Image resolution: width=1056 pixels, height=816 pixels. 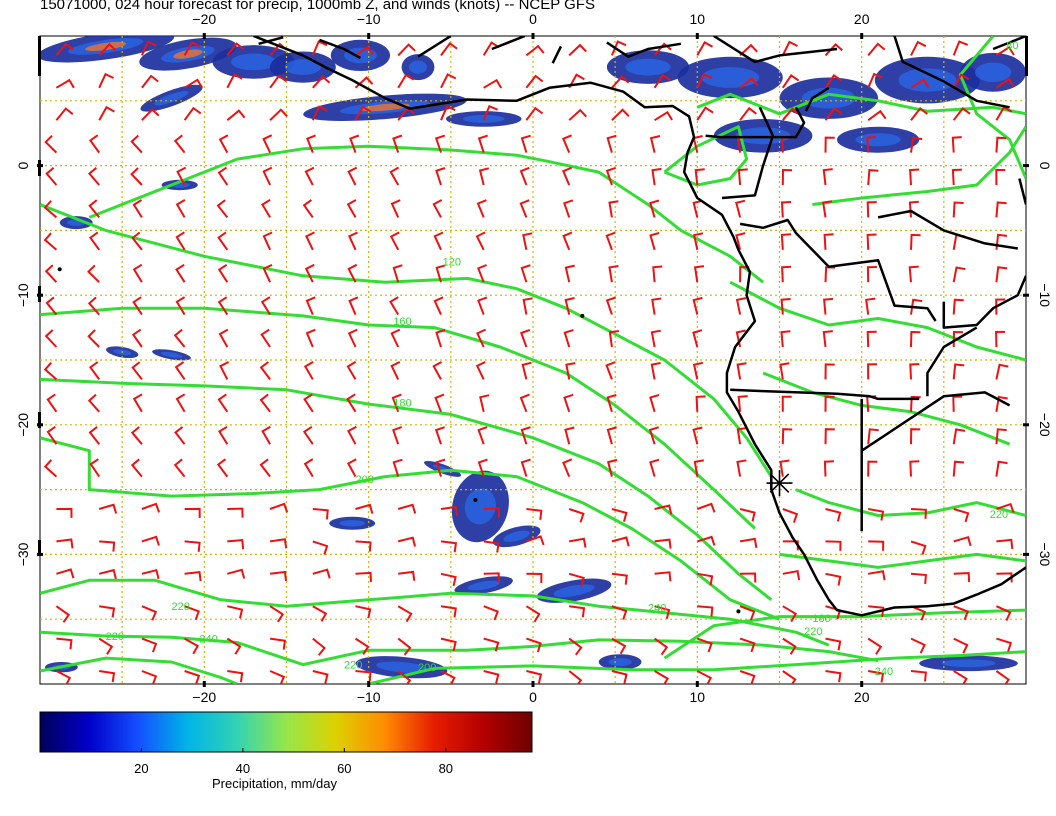 What do you see at coordinates (533, 36) in the screenshot?
I see `lon-tick-top` at bounding box center [533, 36].